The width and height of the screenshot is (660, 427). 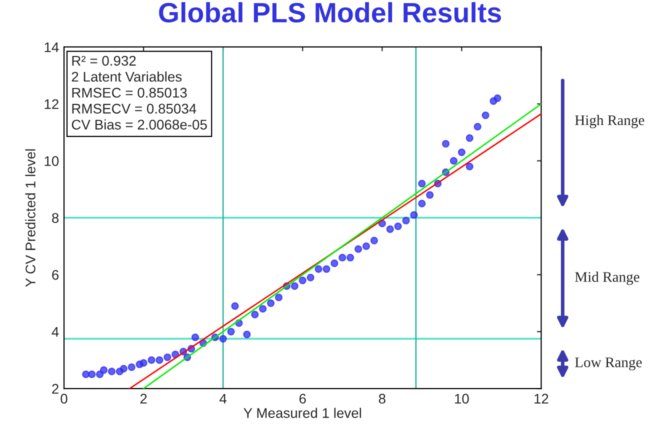 What do you see at coordinates (382, 399) in the screenshot?
I see `x-tick-label: 8` at bounding box center [382, 399].